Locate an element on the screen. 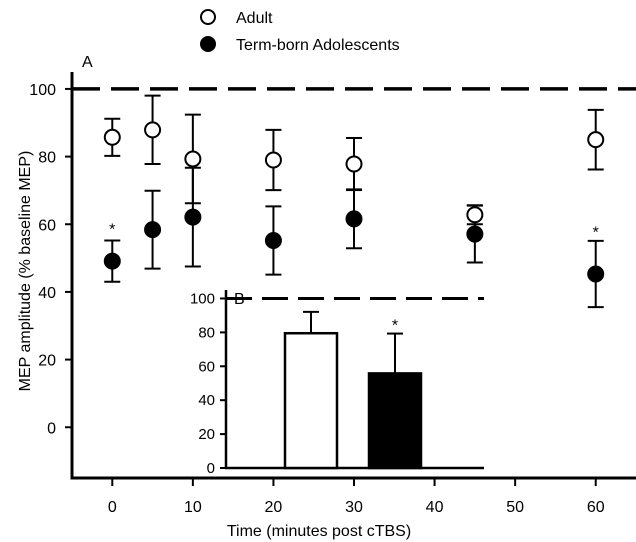  legend: Adult Term-born Adolescents is located at coordinates (300, 31).